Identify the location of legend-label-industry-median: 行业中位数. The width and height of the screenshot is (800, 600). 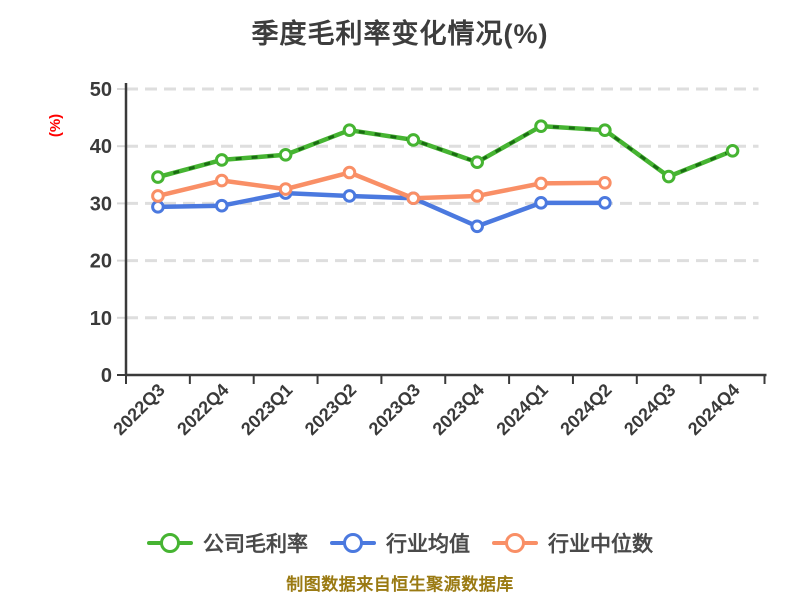
(600, 544).